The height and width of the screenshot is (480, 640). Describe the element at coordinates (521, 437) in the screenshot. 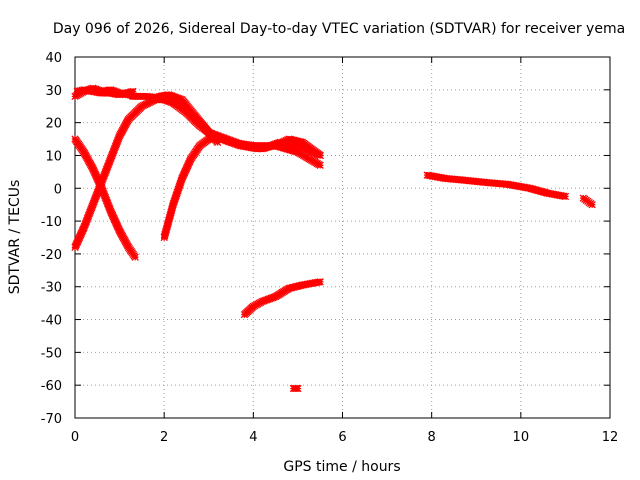

I see `x-tick-label: 10` at that location.